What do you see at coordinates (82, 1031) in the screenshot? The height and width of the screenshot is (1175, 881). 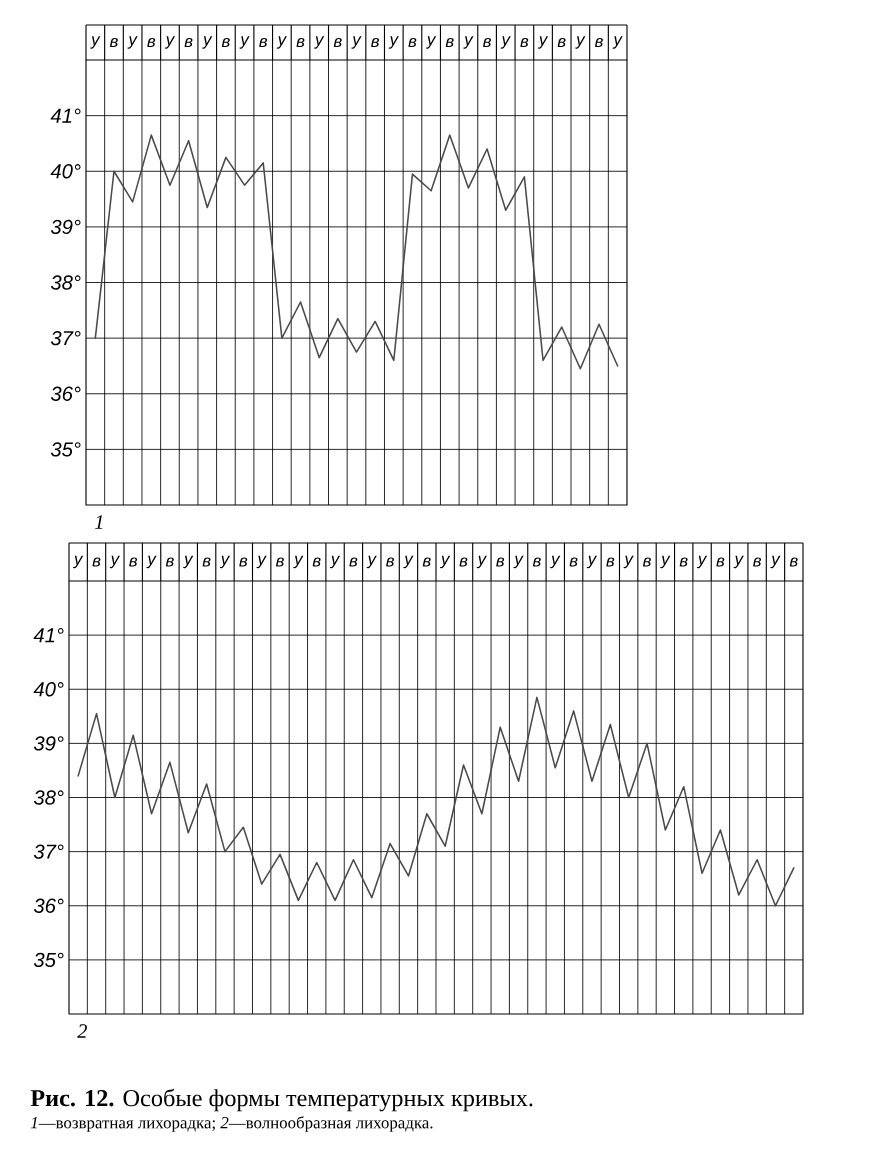 I see `text: 2` at bounding box center [82, 1031].